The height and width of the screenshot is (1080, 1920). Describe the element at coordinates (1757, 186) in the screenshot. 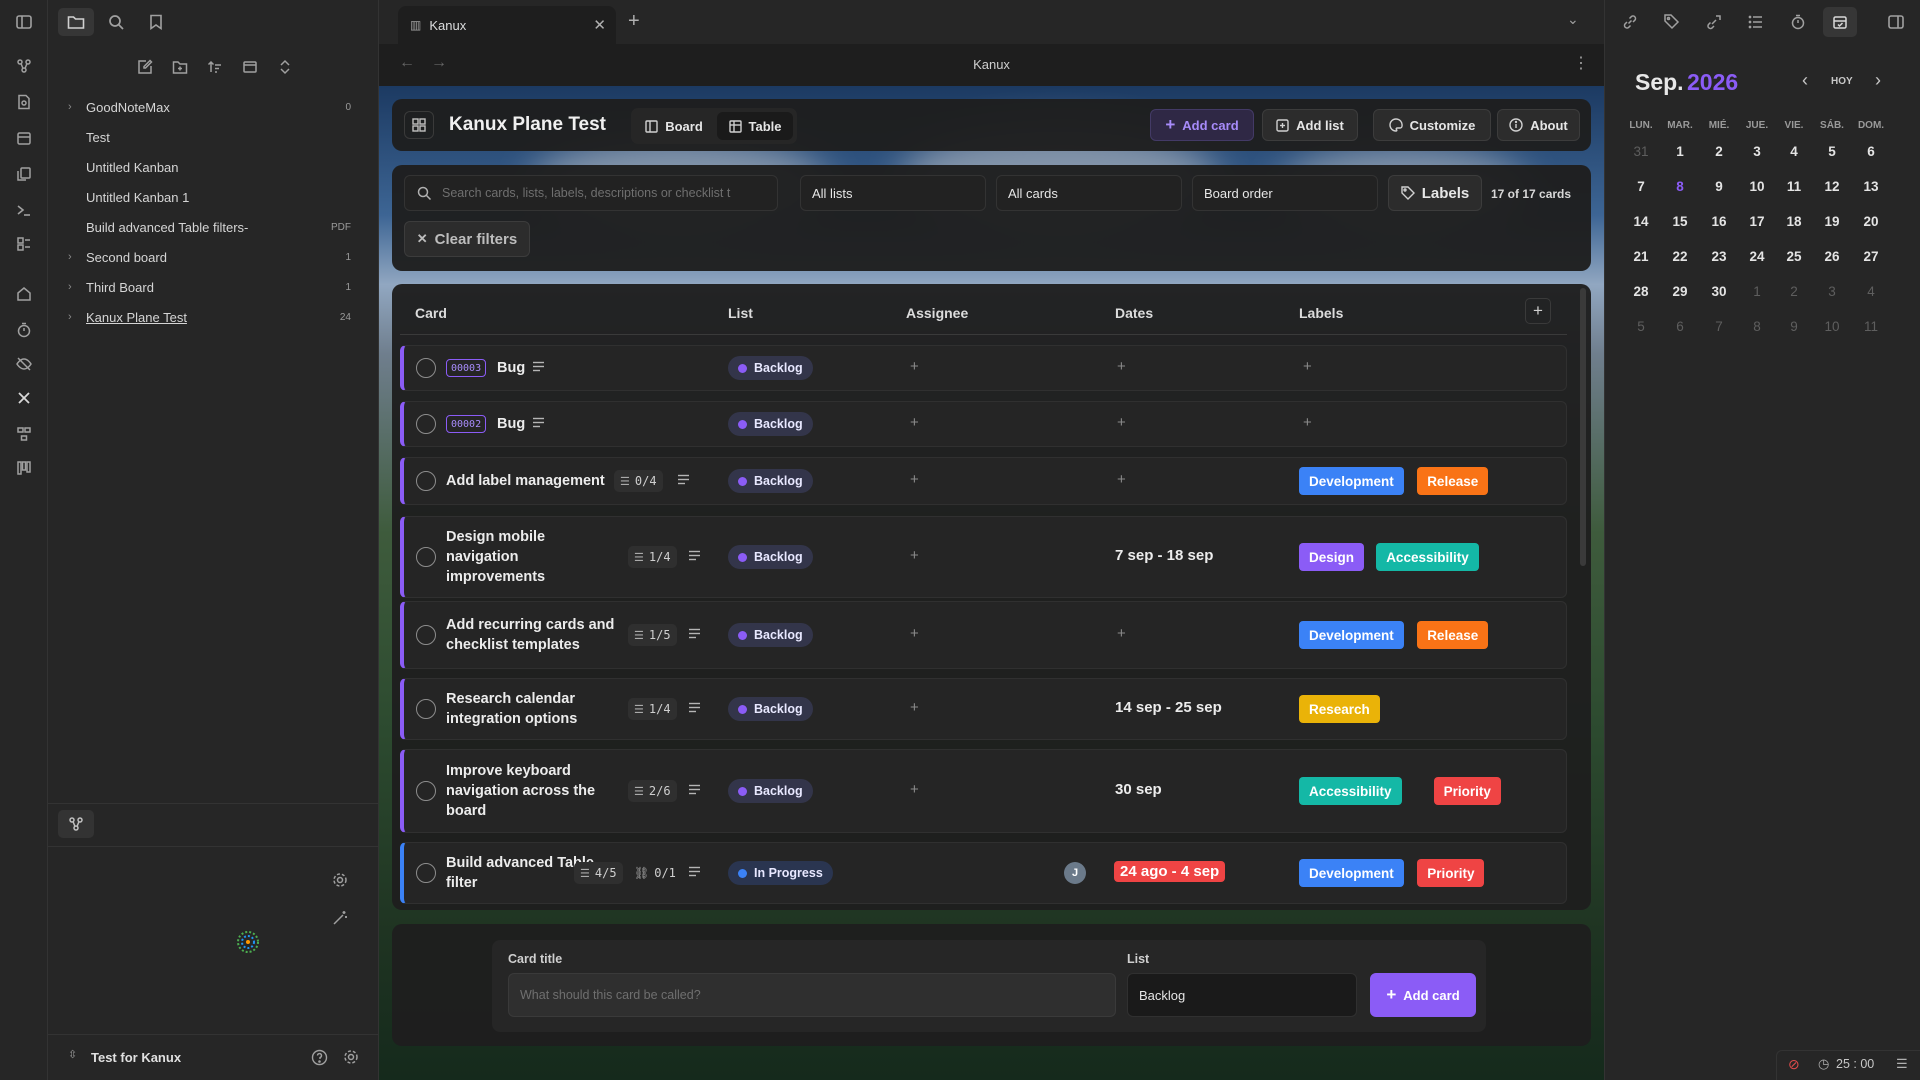

I see `calendar-day: 10` at that location.